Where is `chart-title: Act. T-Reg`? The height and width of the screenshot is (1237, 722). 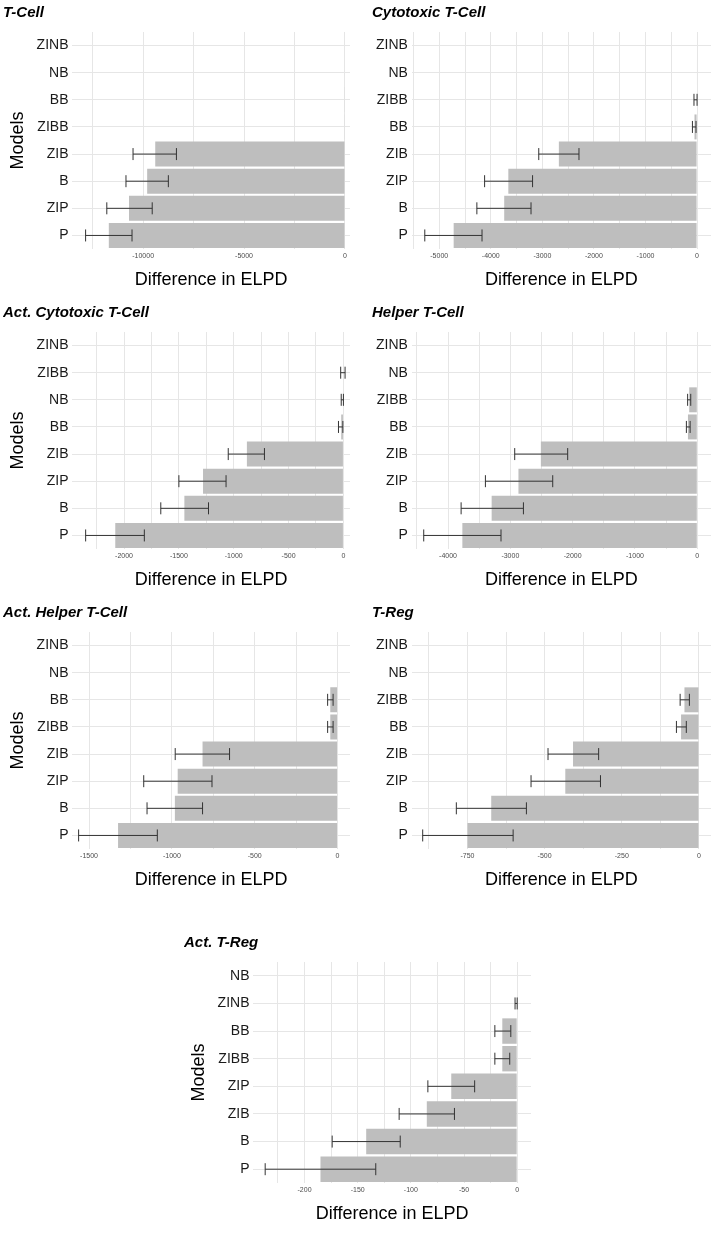
chart-title: Act. T-Reg is located at coordinates (220, 942).